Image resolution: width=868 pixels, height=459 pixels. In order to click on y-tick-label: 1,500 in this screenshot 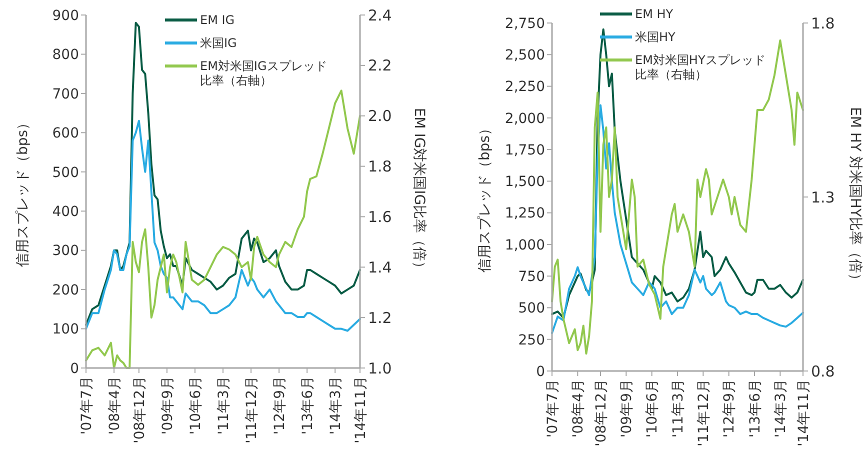, I will do `click(524, 182)`.